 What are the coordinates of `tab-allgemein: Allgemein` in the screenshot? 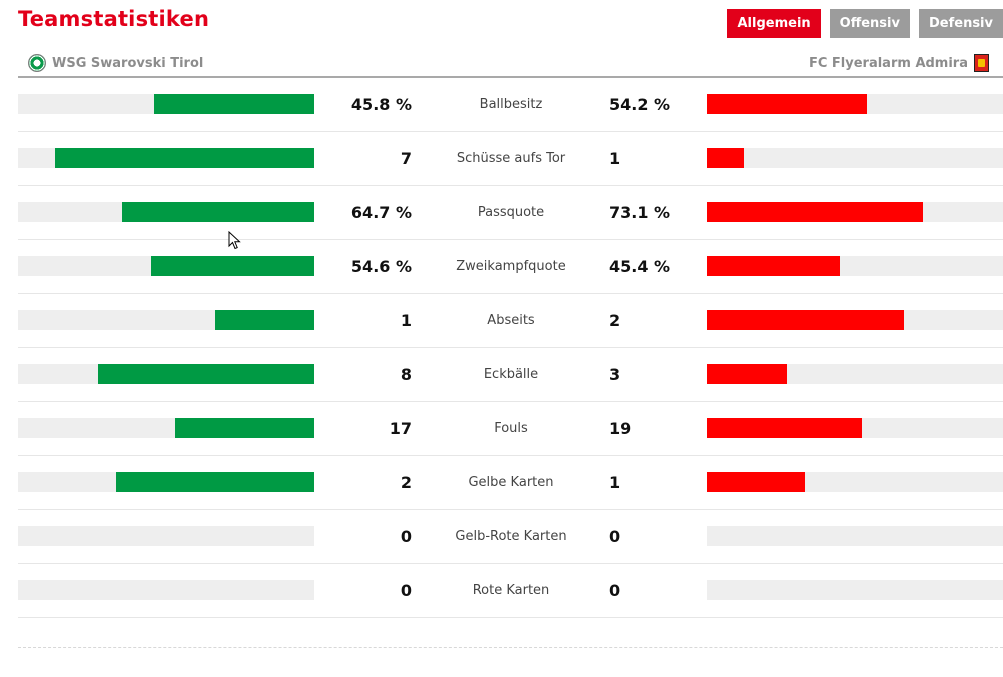 It's located at (774, 23).